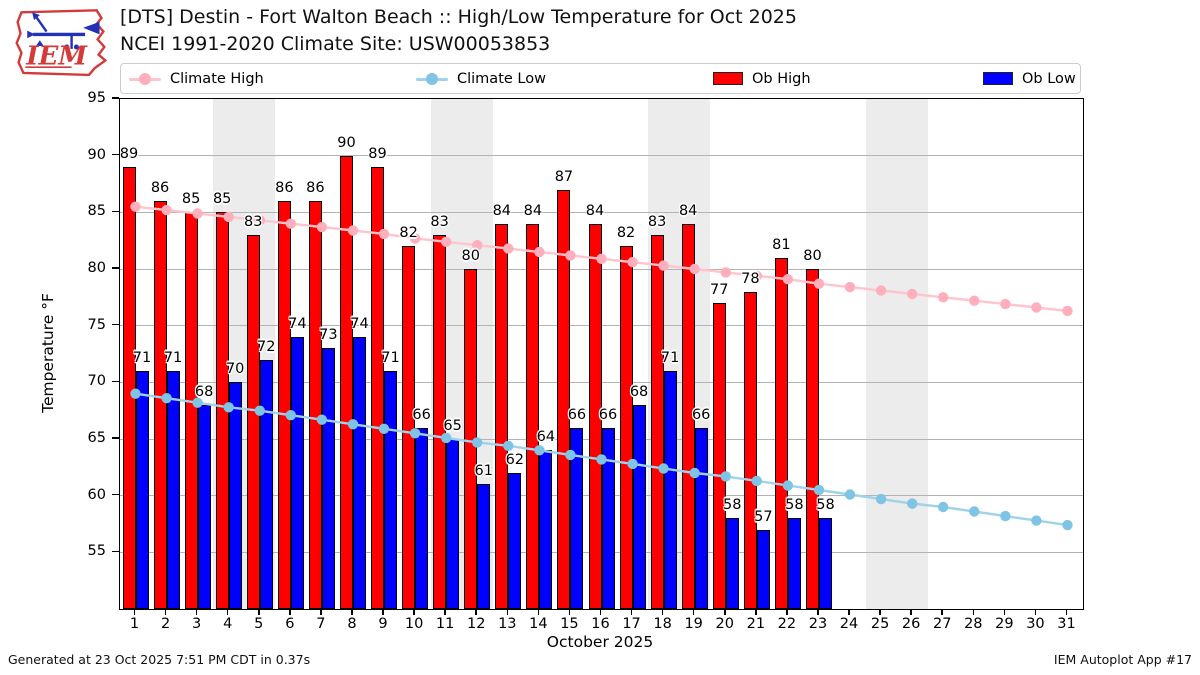  Describe the element at coordinates (266, 346) in the screenshot. I see `ob-low-value-label: 72` at that location.